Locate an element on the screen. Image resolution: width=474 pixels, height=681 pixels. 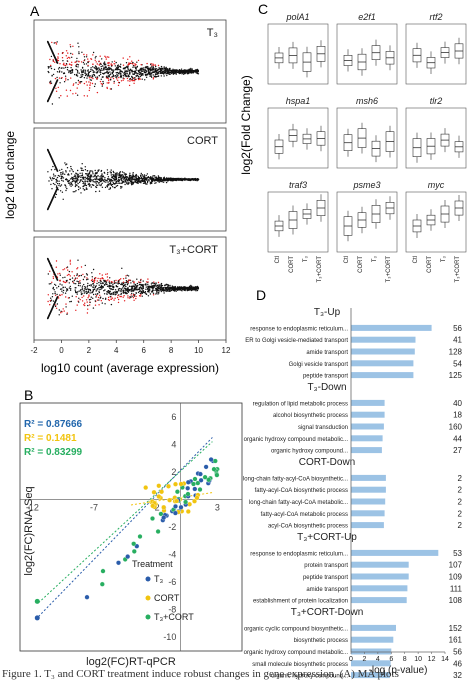
go-gene-count: 125 is located at coordinates (456, 375).